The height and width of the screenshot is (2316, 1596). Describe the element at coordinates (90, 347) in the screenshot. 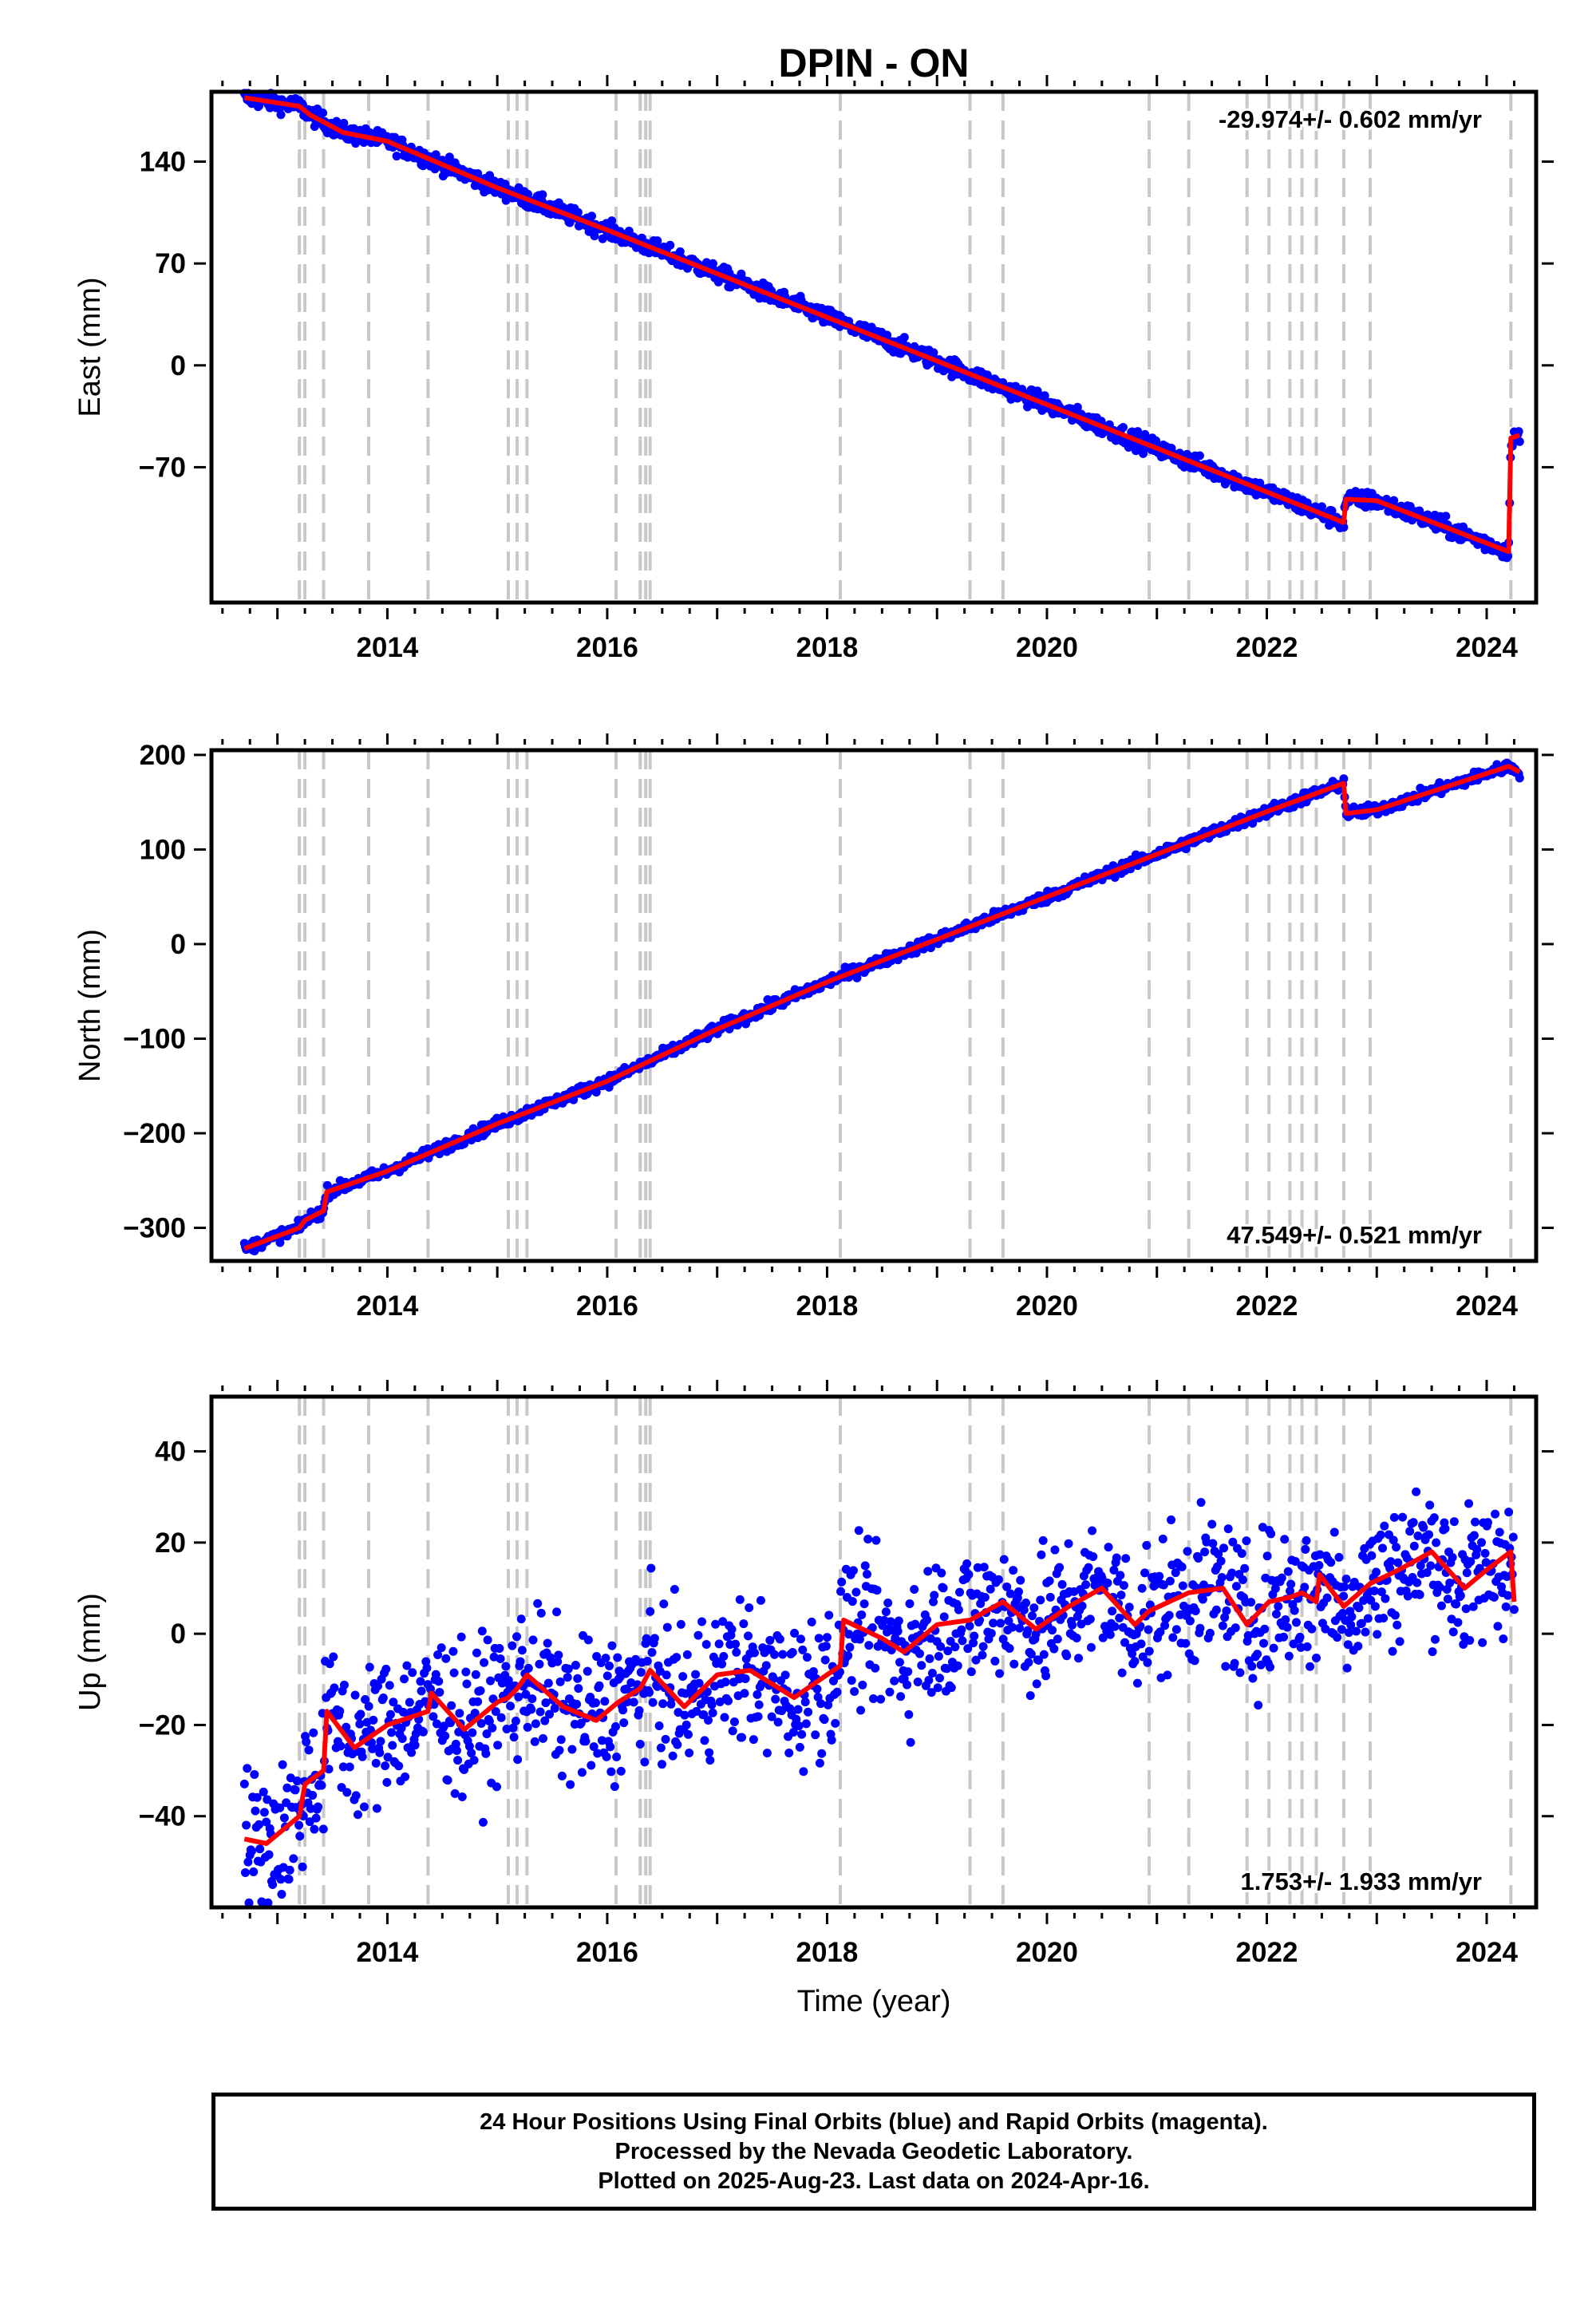

I see `y-axis-label: East (mm)` at that location.